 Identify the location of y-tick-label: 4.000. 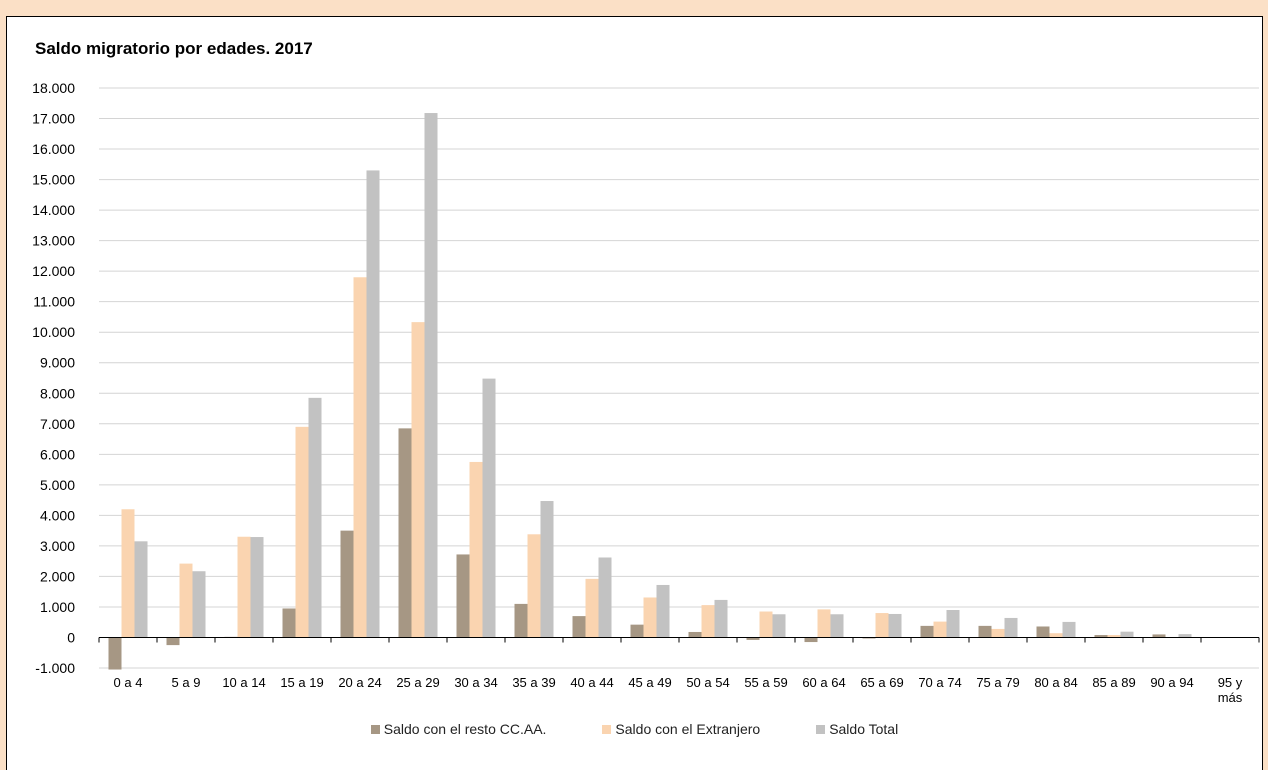
(57, 515).